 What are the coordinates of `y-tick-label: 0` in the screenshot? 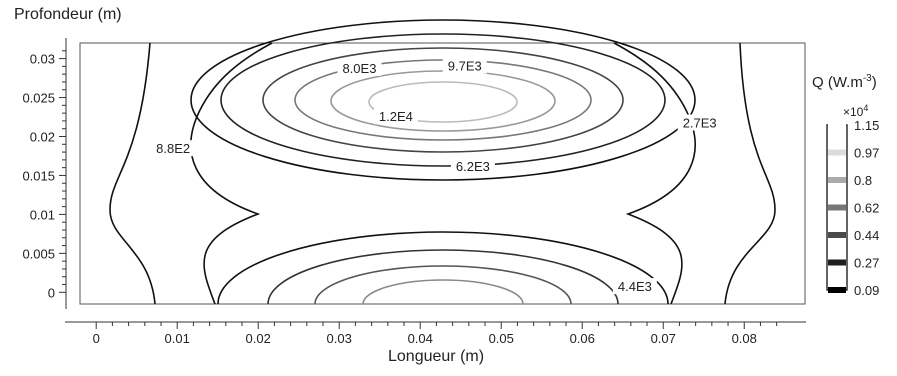 It's located at (51, 292).